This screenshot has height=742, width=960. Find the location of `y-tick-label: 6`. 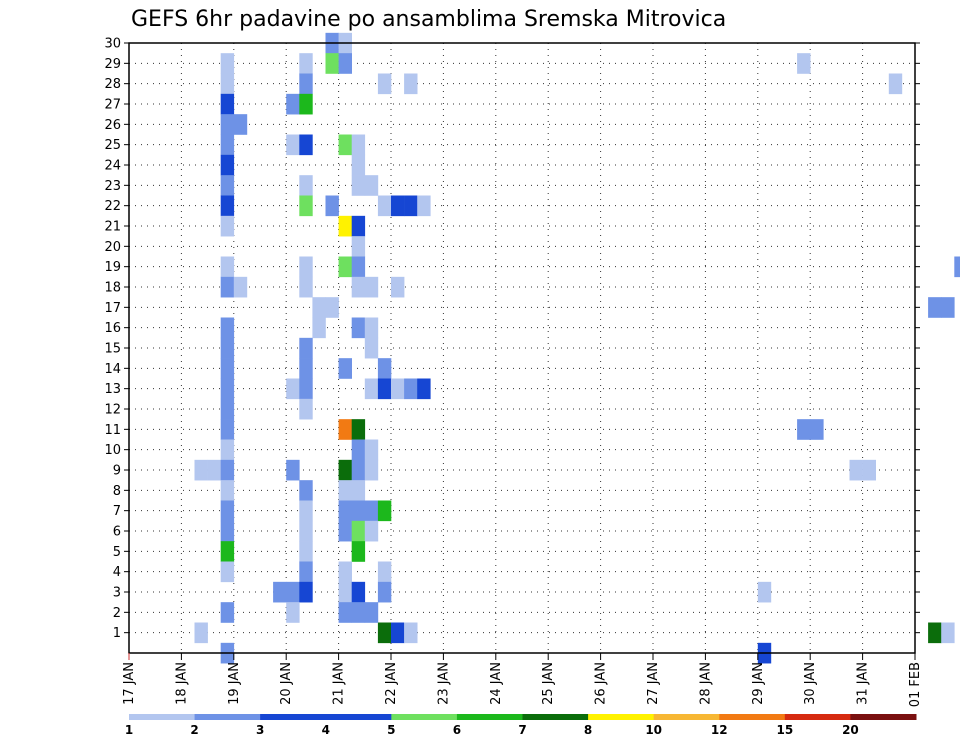

y-tick-label: 6 is located at coordinates (117, 532).